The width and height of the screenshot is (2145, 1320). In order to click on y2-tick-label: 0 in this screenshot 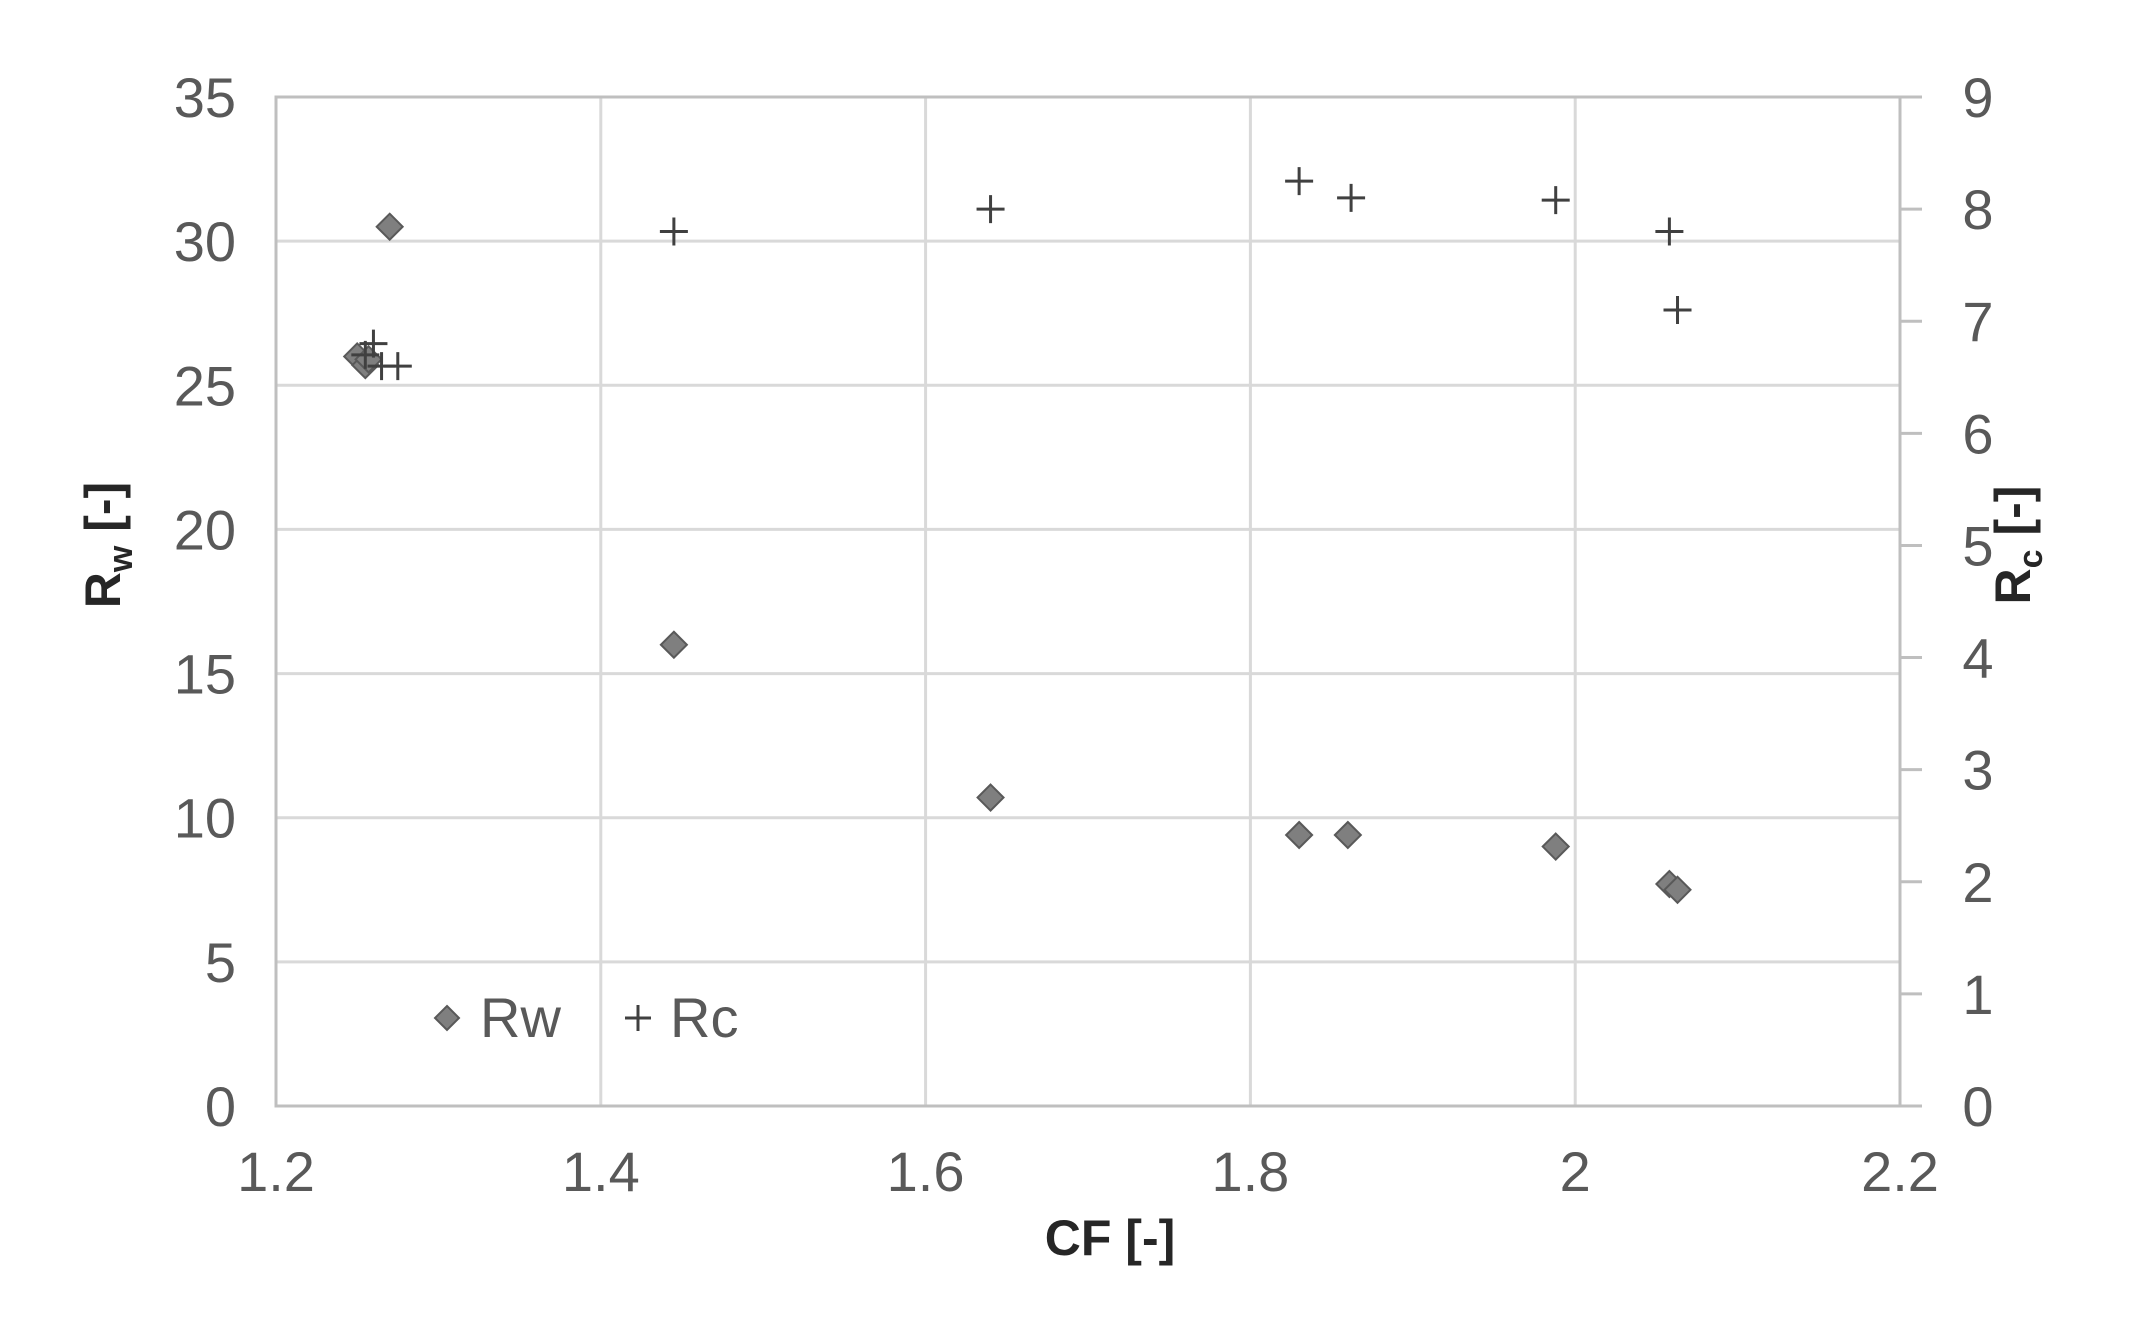, I will do `click(1977, 1106)`.